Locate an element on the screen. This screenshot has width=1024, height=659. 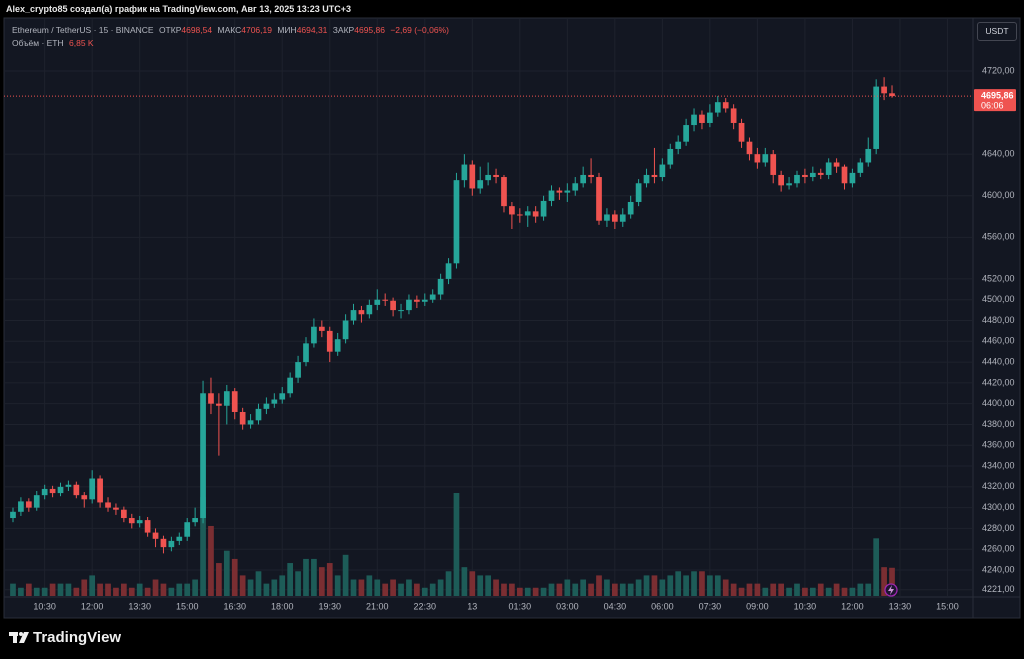
y-tick-label: 4440,00 is located at coordinates (998, 361).